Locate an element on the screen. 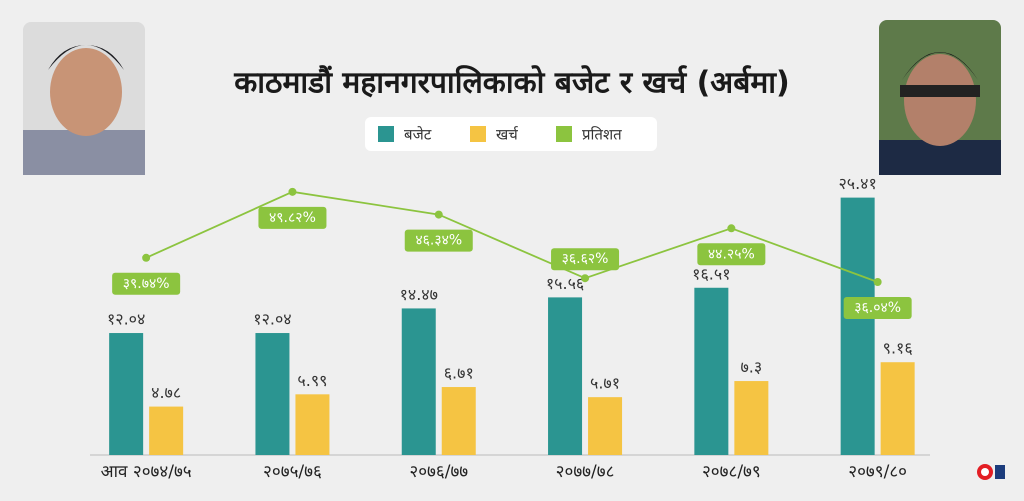 This screenshot has height=501, width=1024. portrait-right is located at coordinates (940, 97).